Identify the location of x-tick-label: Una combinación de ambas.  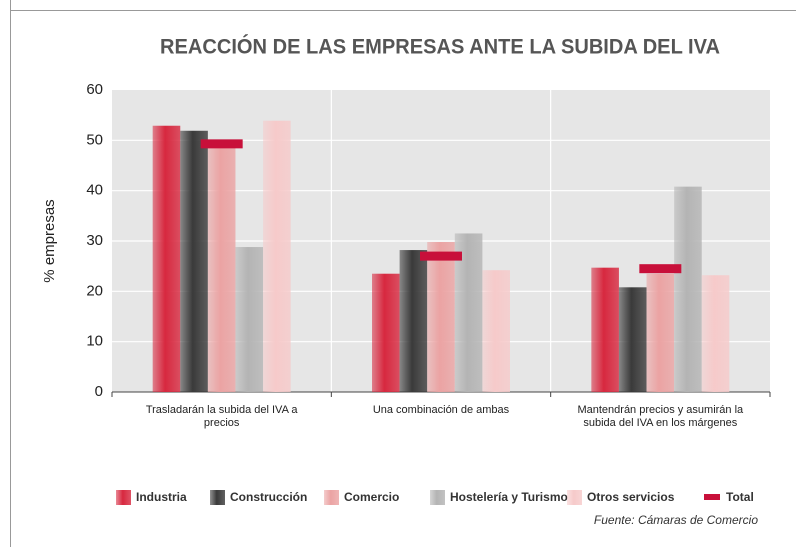
(441, 410).